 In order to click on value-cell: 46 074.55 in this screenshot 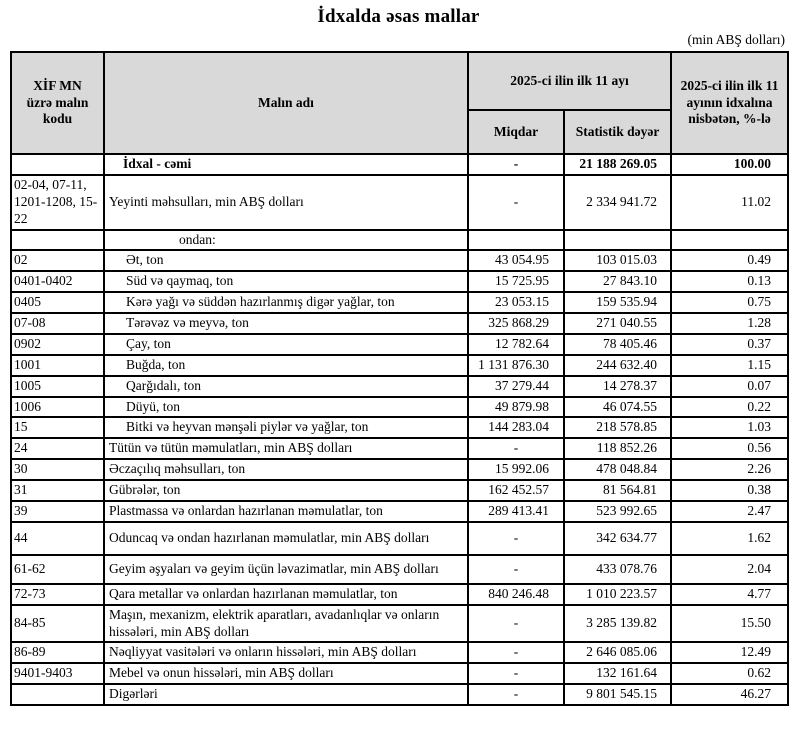, I will do `click(617, 407)`.